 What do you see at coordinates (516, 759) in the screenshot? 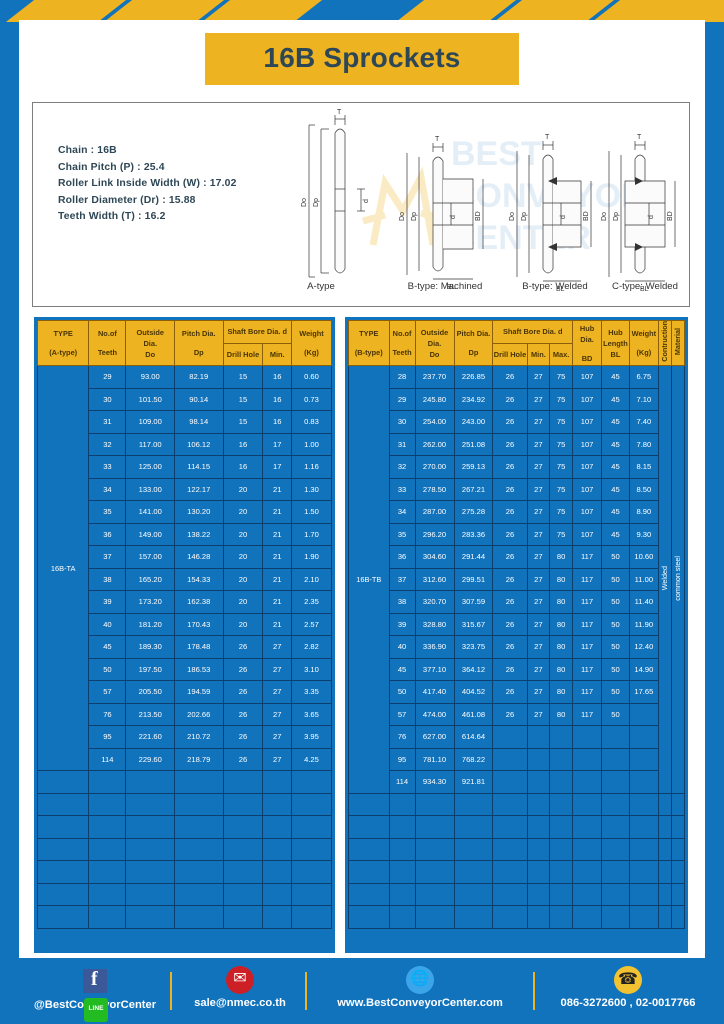
I see `table-row: 95 781.10 768.22` at bounding box center [516, 759].